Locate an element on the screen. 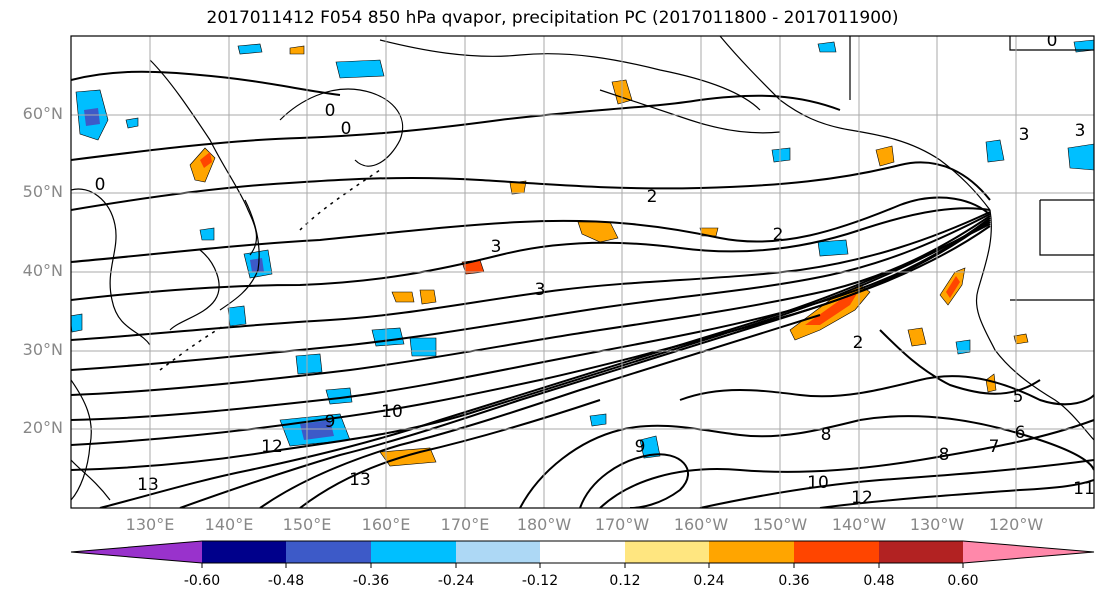 This screenshot has height=601, width=1105. colorbar-tick: -0.24 is located at coordinates (456, 581).